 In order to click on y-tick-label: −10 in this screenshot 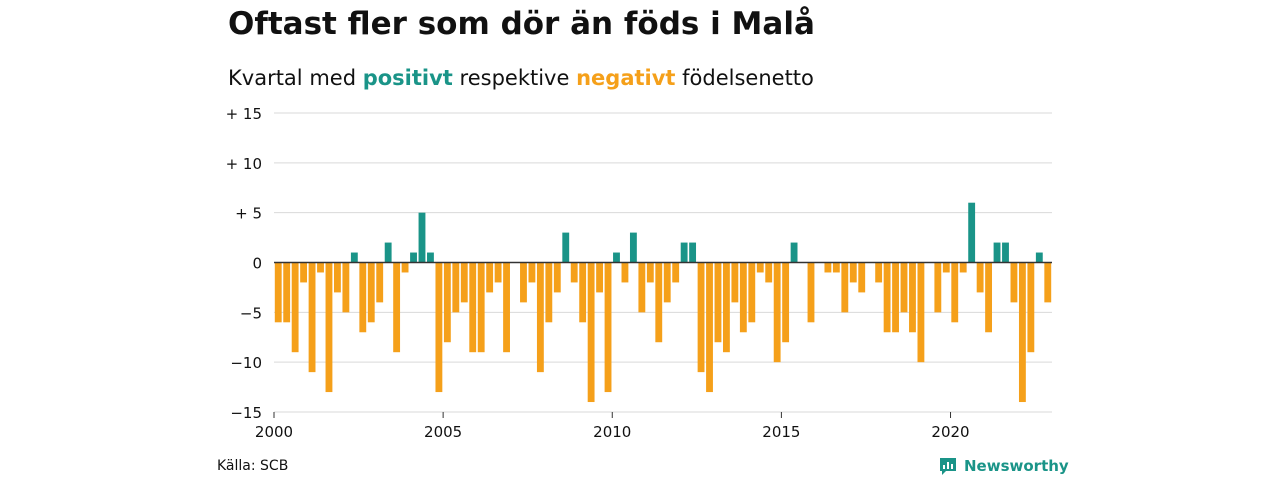, I will do `click(246, 363)`.